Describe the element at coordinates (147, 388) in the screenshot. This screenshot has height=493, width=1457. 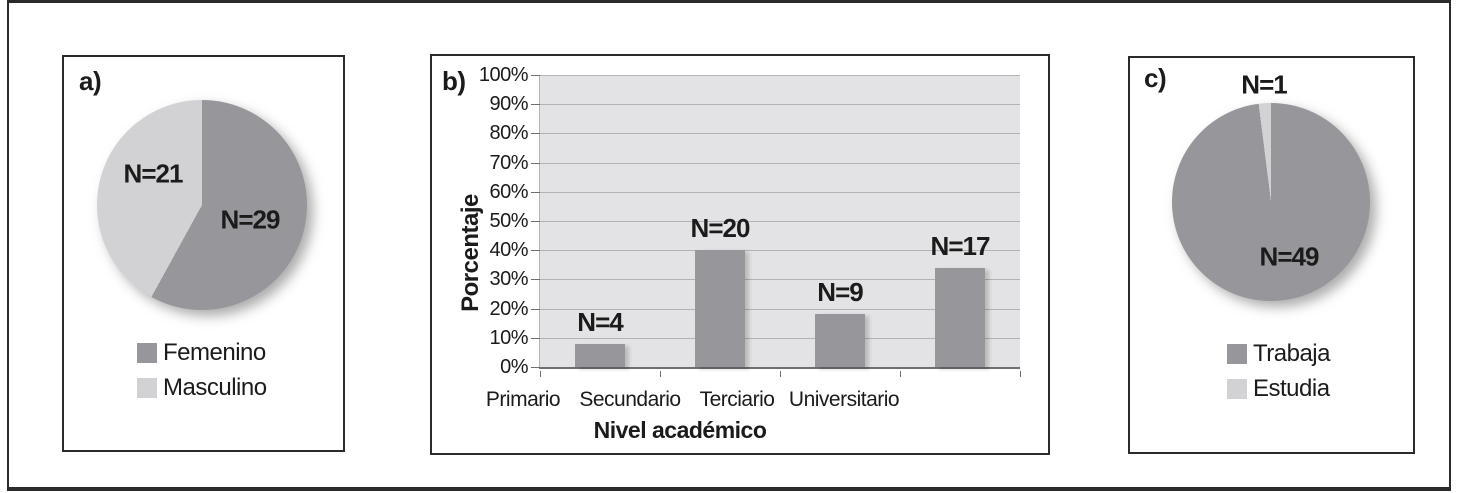
I see `masculino-swatch-icon` at that location.